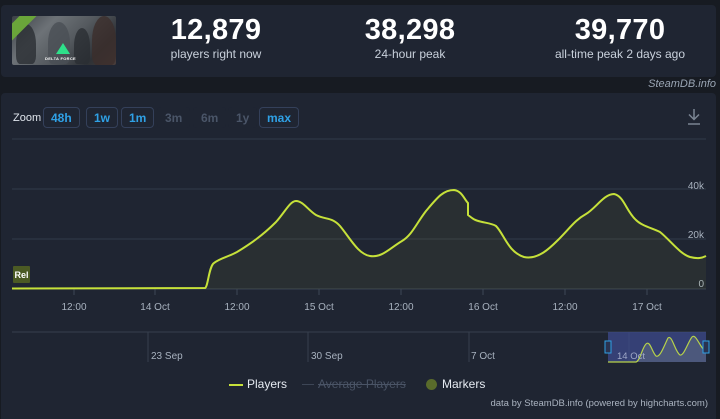  I want to click on navigator-selection, so click(657, 347).